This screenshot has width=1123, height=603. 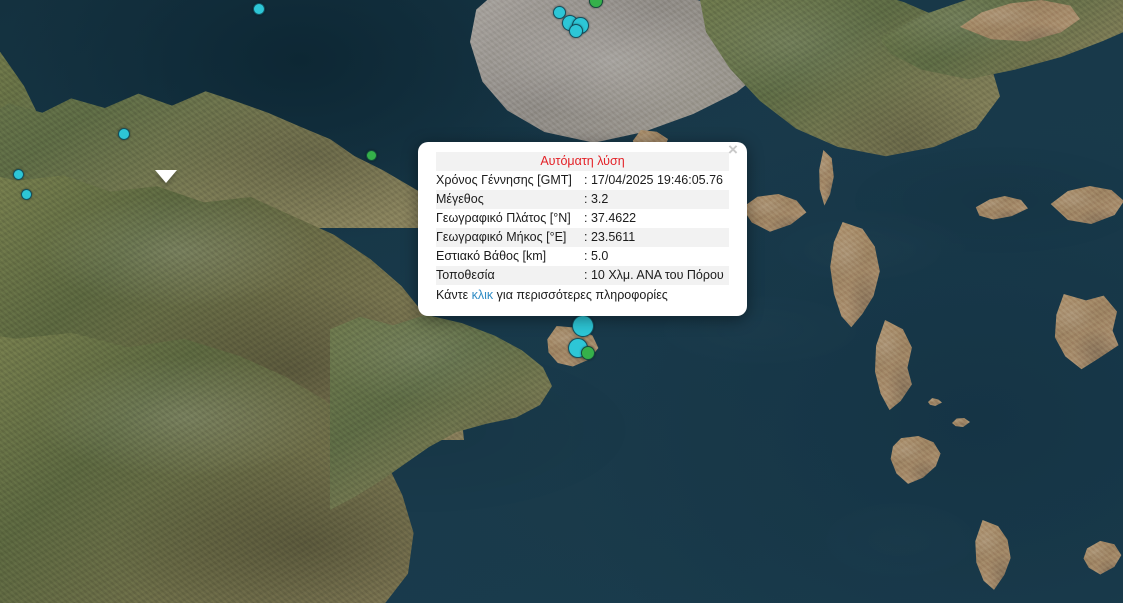 I want to click on detail-value: : 5.0, so click(x=596, y=256).